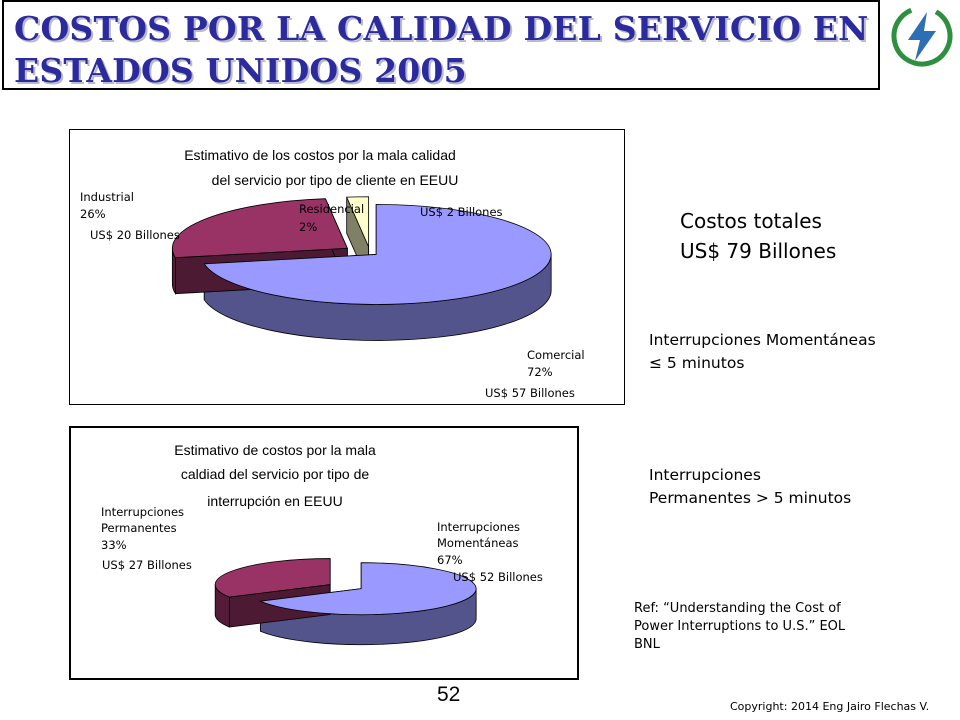  I want to click on lightning-bolt-icon, so click(922, 36).